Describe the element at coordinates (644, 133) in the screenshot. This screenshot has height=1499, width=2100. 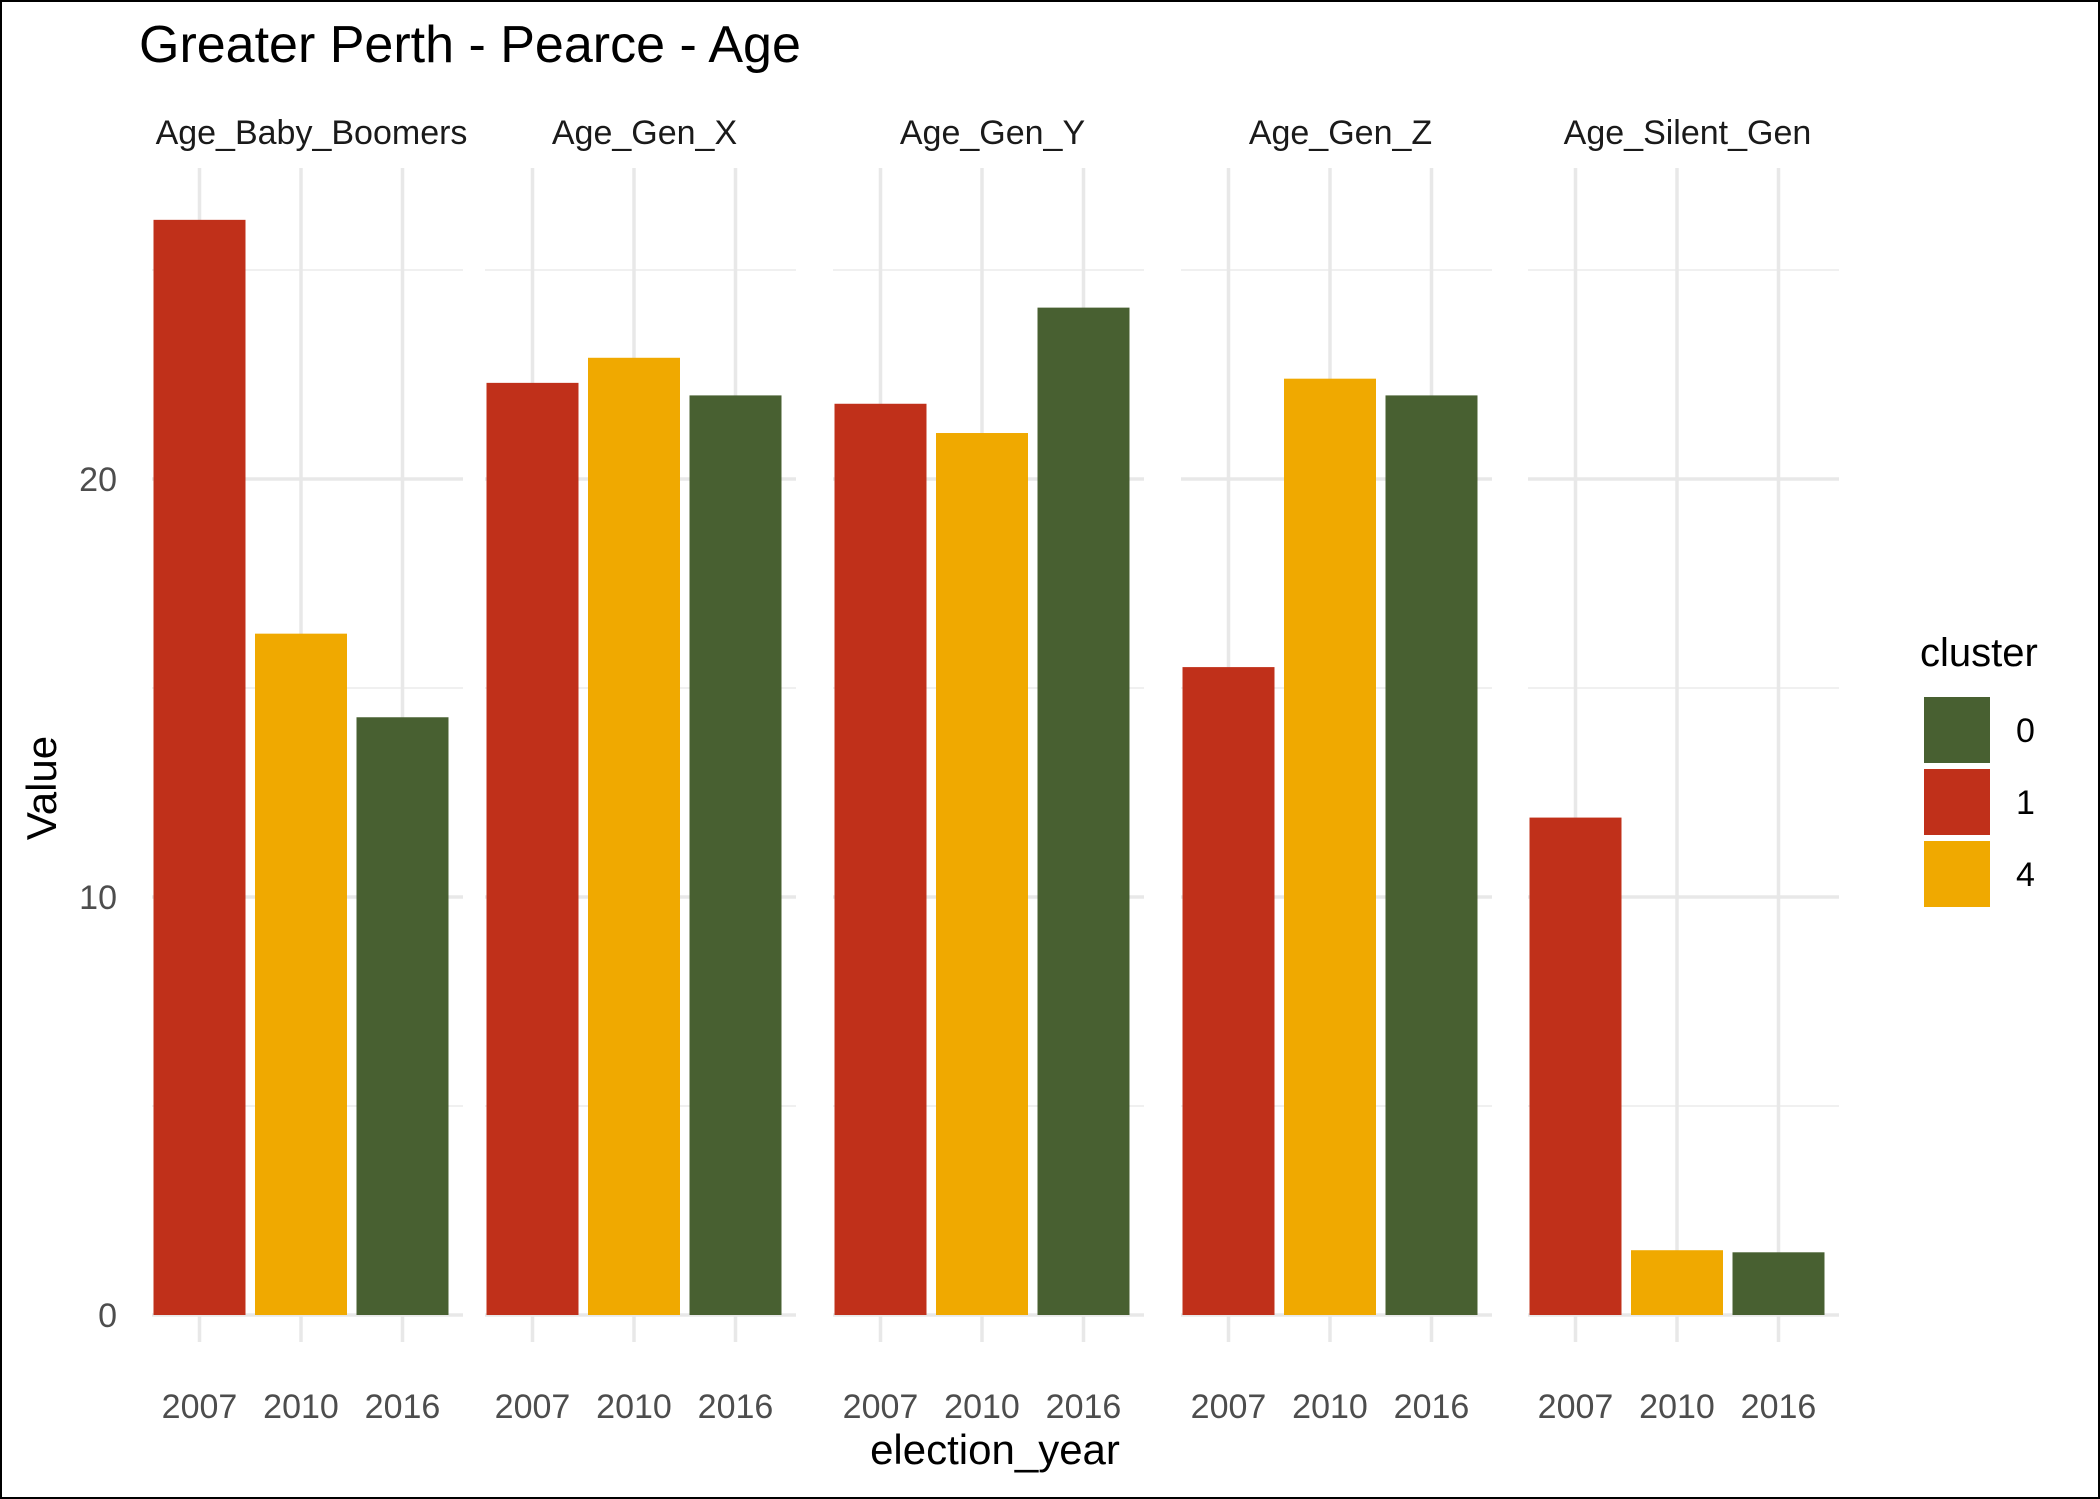
I see `facet-strip-label: Age_Gen_X` at that location.